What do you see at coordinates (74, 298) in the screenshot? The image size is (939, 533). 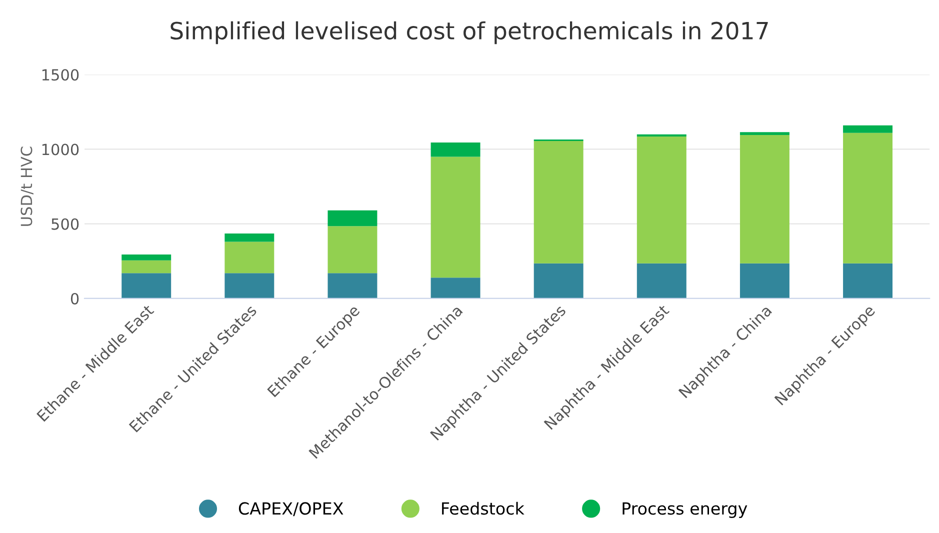 I see `y-tick-label: 0` at bounding box center [74, 298].